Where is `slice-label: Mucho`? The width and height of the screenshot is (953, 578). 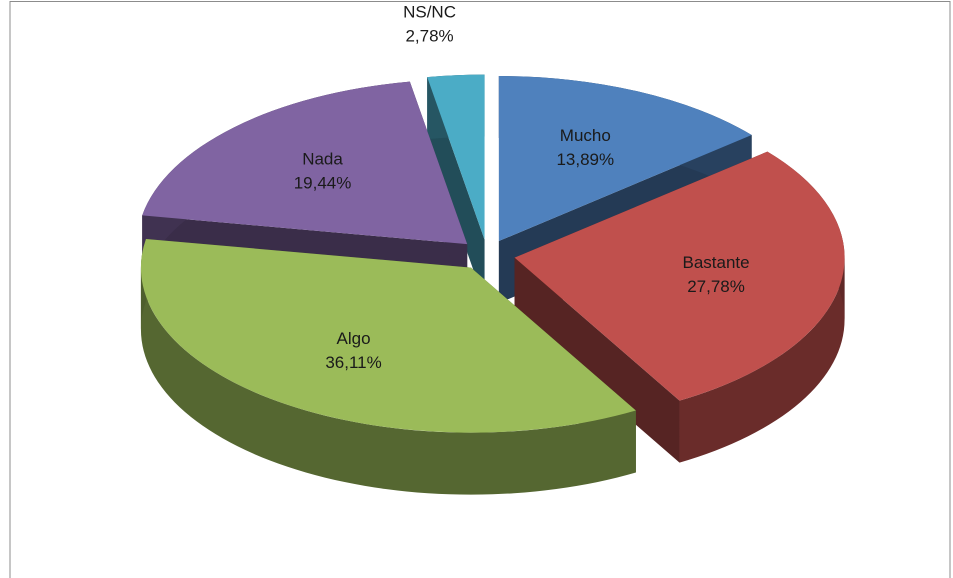 slice-label: Mucho is located at coordinates (585, 135).